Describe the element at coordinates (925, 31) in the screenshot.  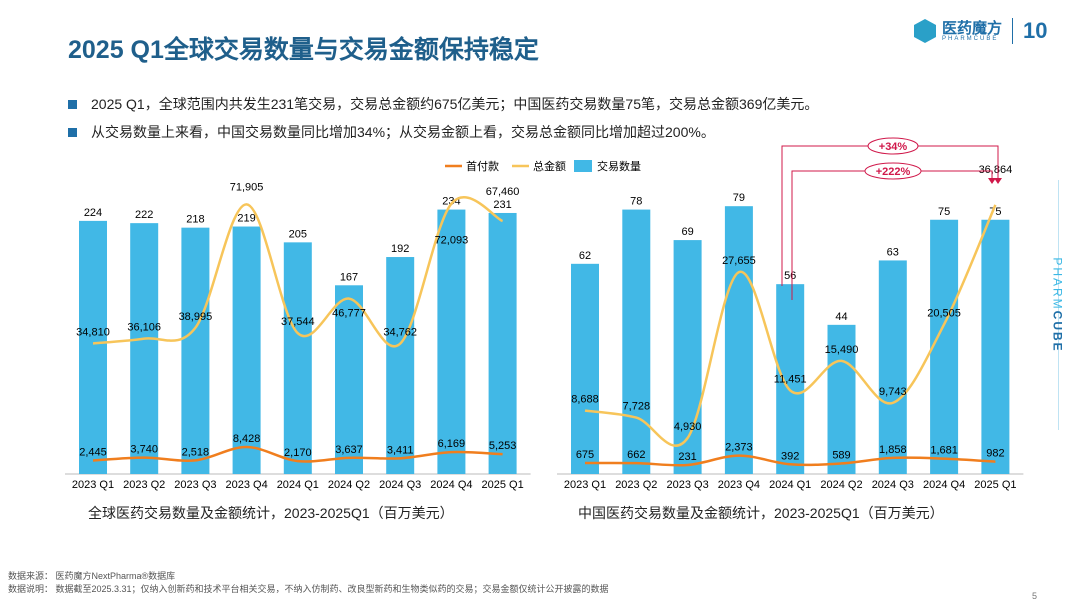
I see `cube-logo-icon` at that location.